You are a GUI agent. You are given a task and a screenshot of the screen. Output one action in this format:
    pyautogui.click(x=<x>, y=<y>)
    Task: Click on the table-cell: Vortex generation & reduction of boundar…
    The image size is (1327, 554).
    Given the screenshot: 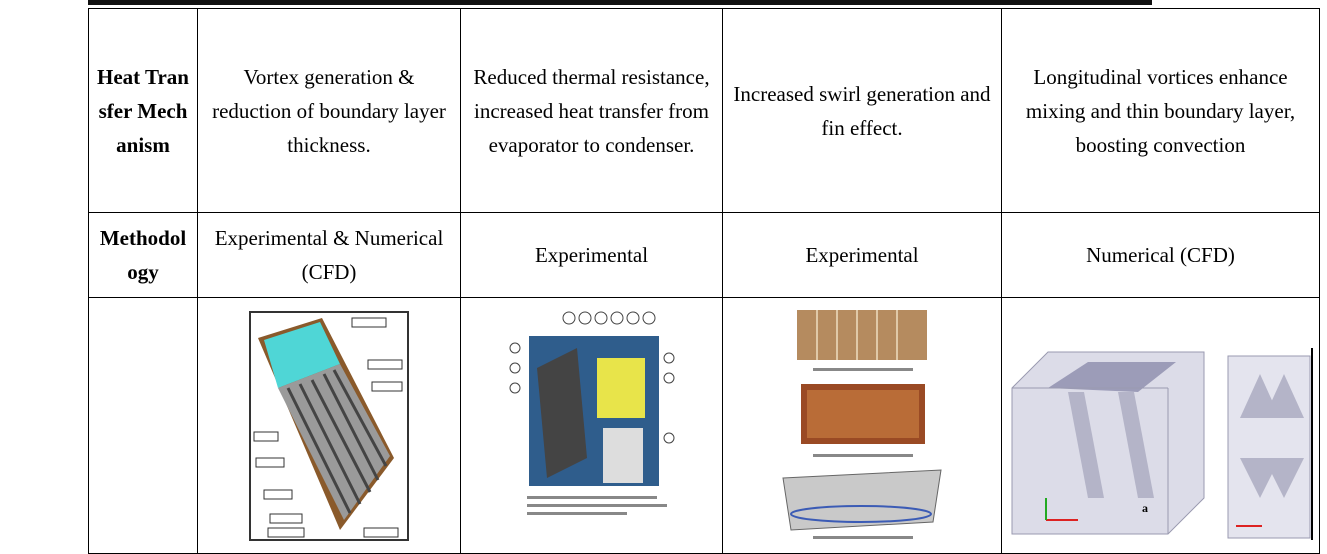 What is the action you would take?
    pyautogui.click(x=329, y=110)
    